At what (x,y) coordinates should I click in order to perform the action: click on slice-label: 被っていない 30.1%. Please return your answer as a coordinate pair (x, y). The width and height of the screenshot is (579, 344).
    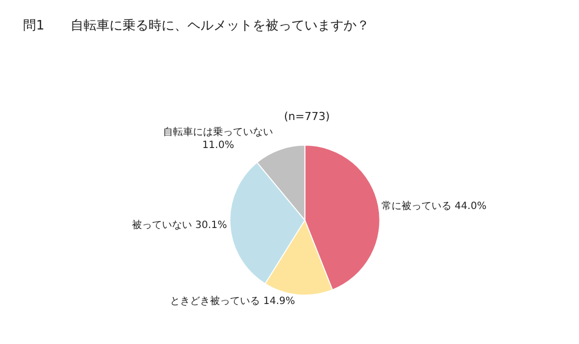
    Looking at the image, I should click on (180, 225).